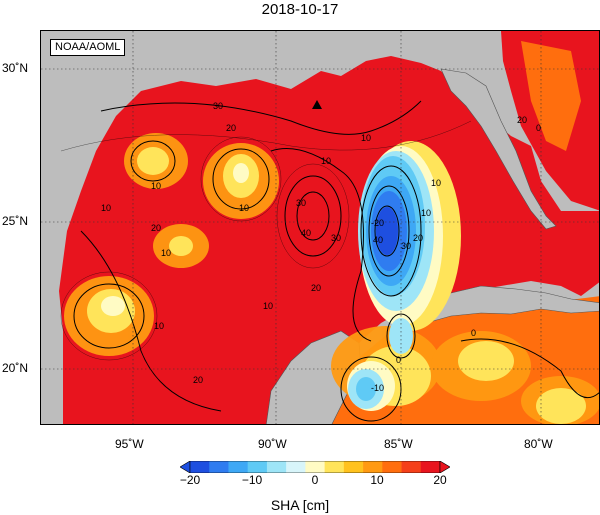 Image resolution: width=600 pixels, height=515 pixels. What do you see at coordinates (252, 480) in the screenshot?
I see `colorbar-tick: −10` at bounding box center [252, 480].